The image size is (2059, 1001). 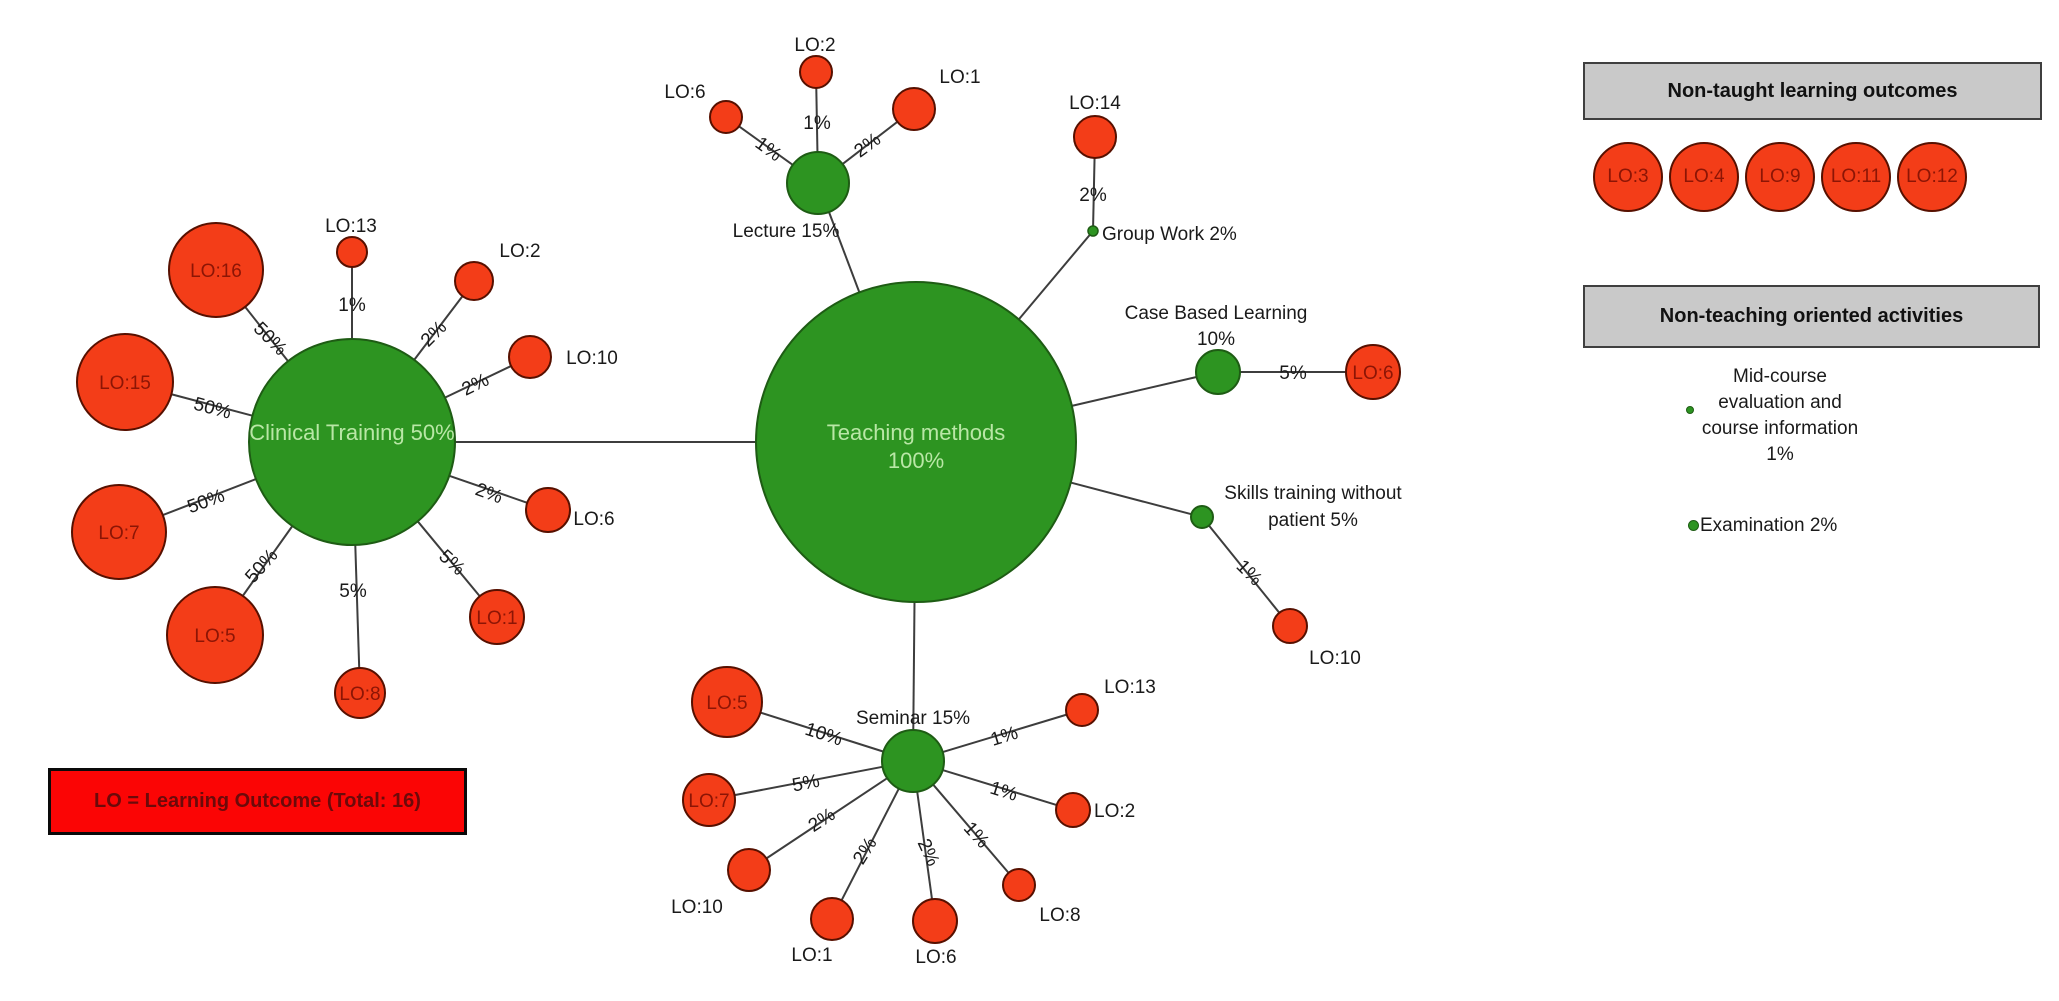 I want to click on edge-lecture-l-lo2, so click(x=817, y=120).